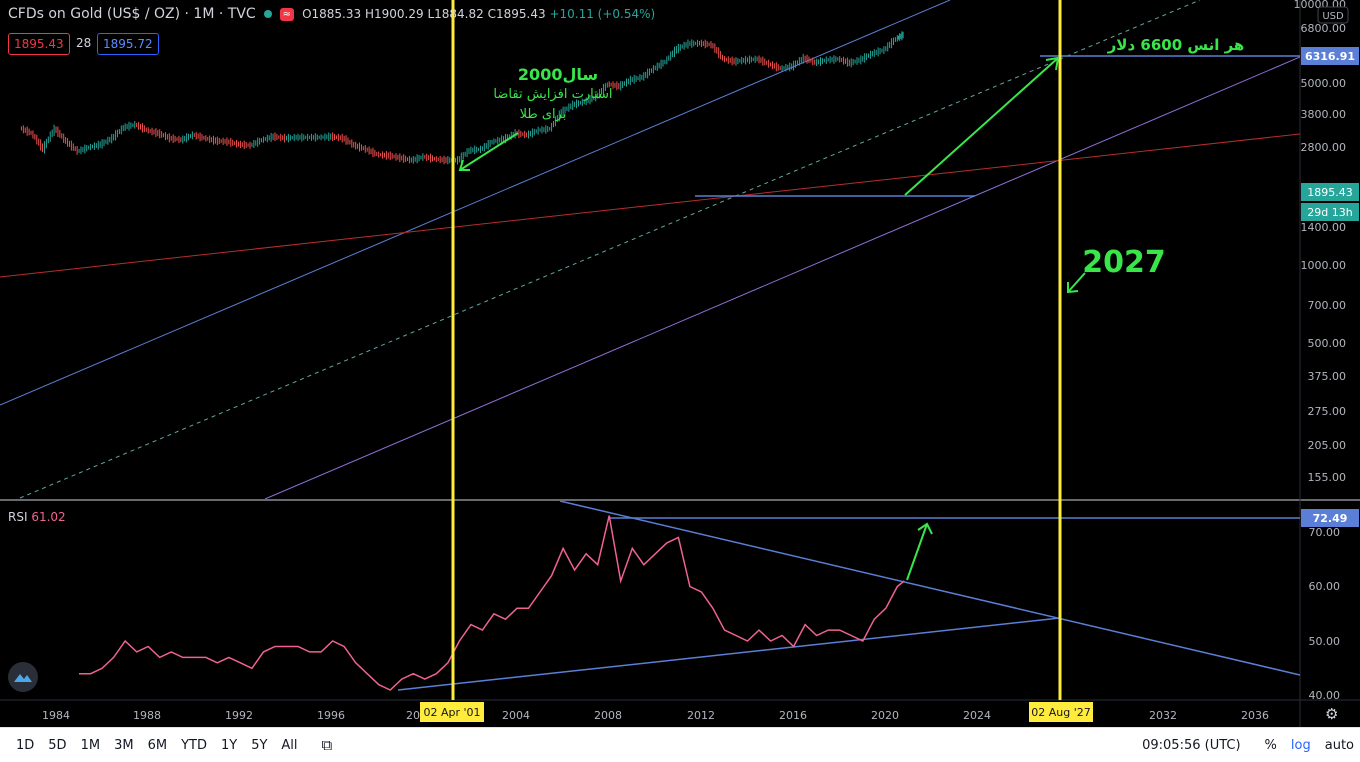 The image size is (1360, 762). Describe the element at coordinates (1270, 745) in the screenshot. I see `percent-toggle: %` at that location.